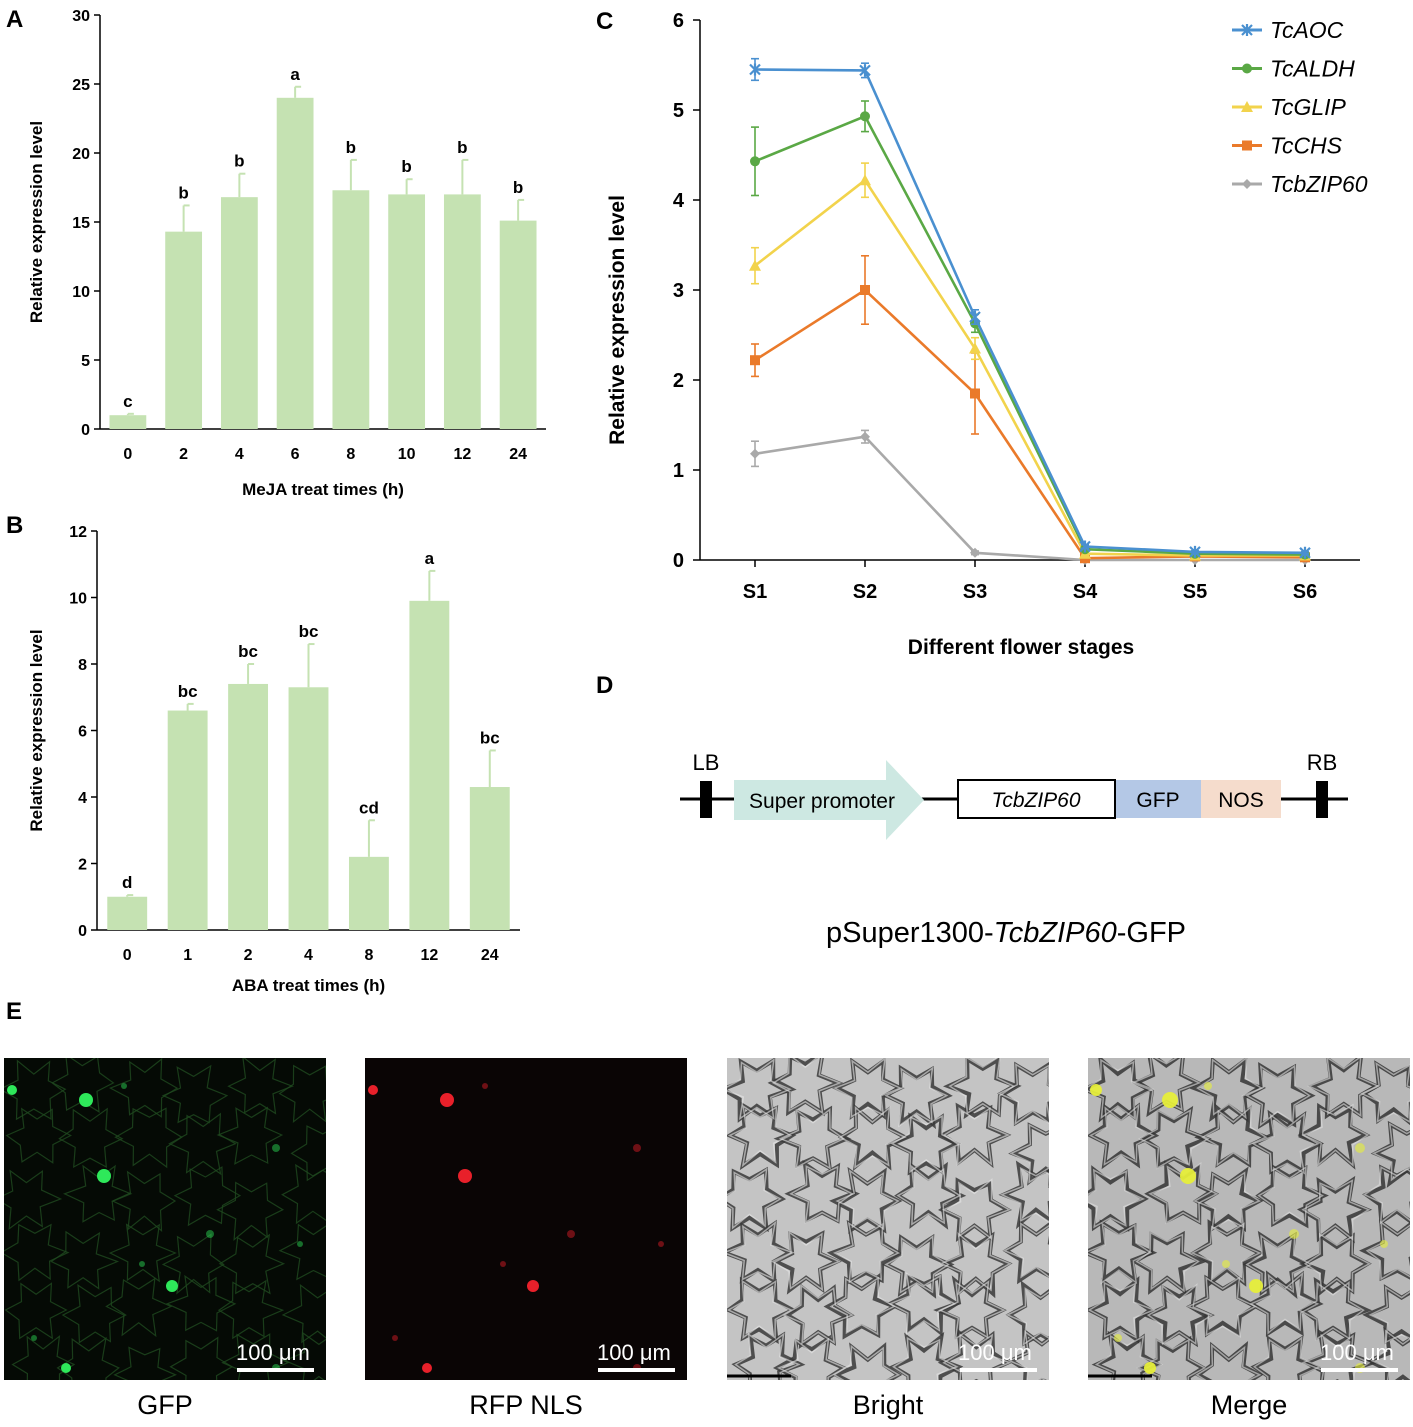 The width and height of the screenshot is (1413, 1427). Describe the element at coordinates (617, 320) in the screenshot. I see `y-axis-title: Relative expression level` at that location.